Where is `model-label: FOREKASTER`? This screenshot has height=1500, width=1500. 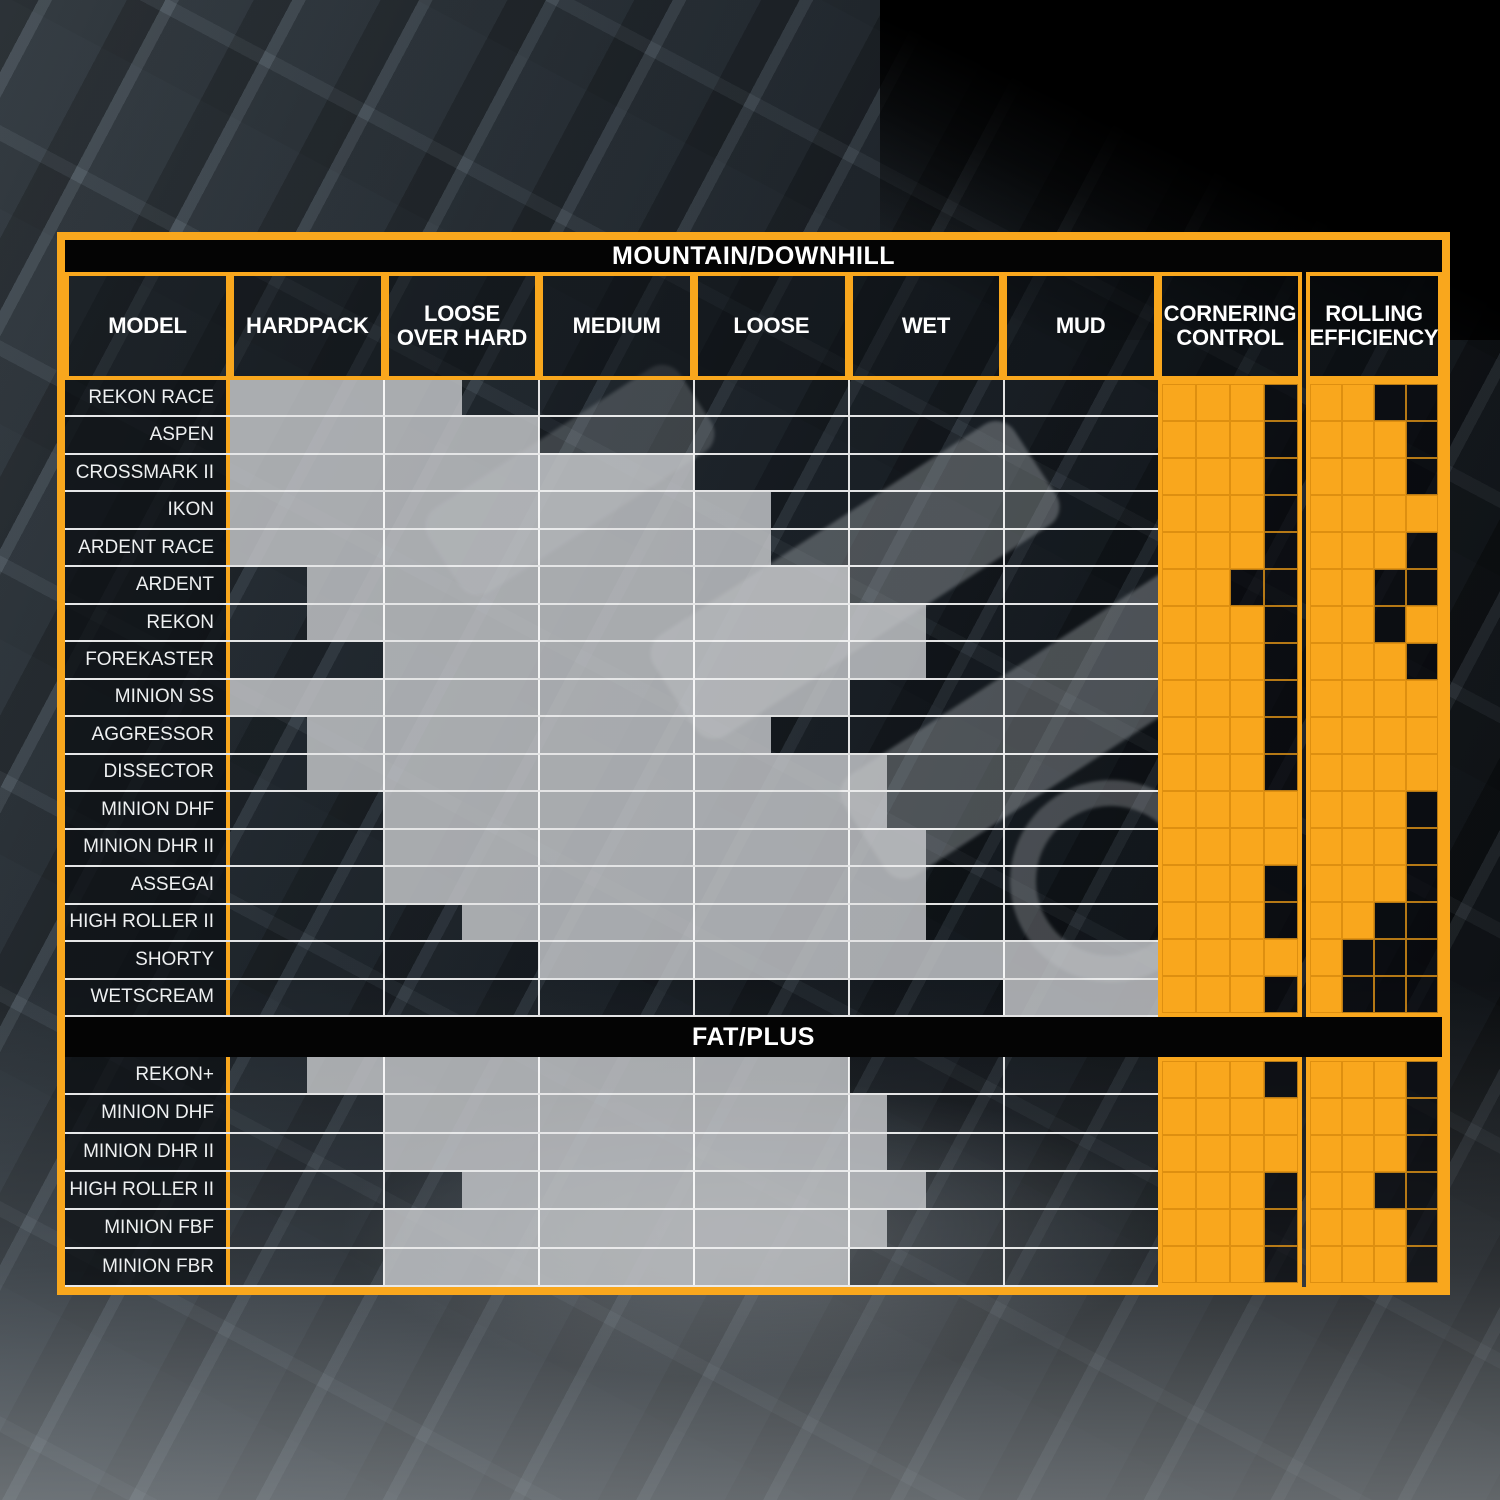 model-label: FOREKASTER is located at coordinates (147, 660).